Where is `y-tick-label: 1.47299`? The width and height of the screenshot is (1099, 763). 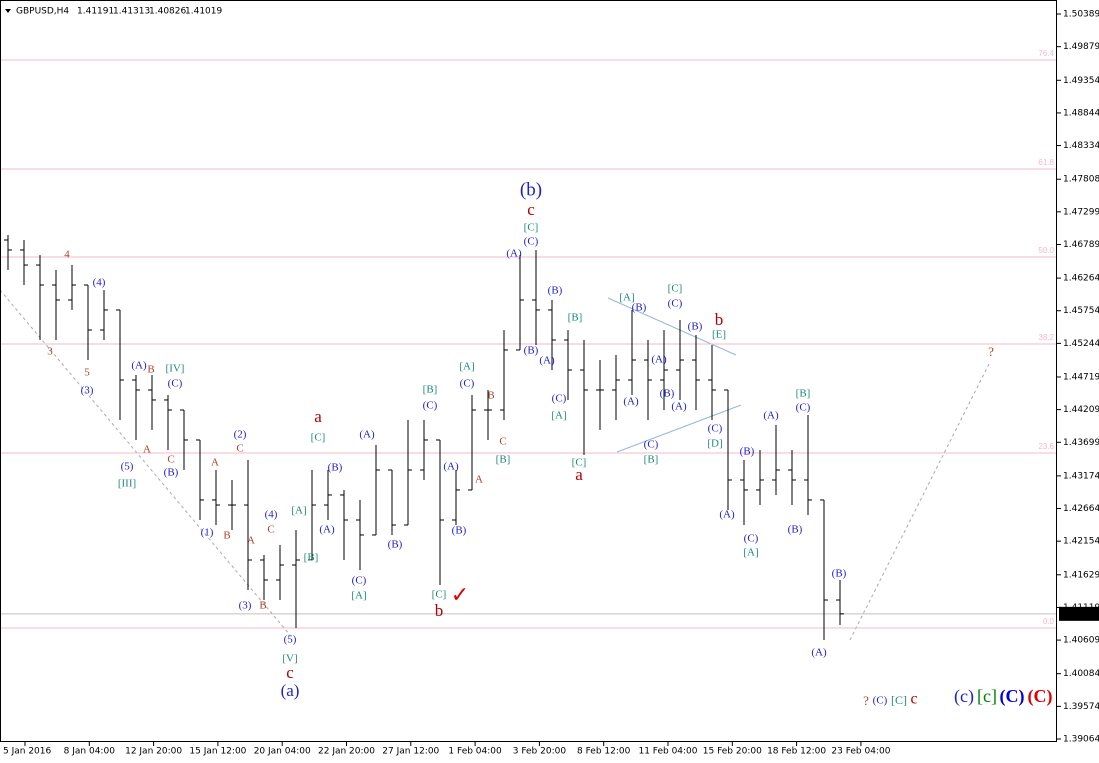
y-tick-label: 1.47299 is located at coordinates (1081, 212).